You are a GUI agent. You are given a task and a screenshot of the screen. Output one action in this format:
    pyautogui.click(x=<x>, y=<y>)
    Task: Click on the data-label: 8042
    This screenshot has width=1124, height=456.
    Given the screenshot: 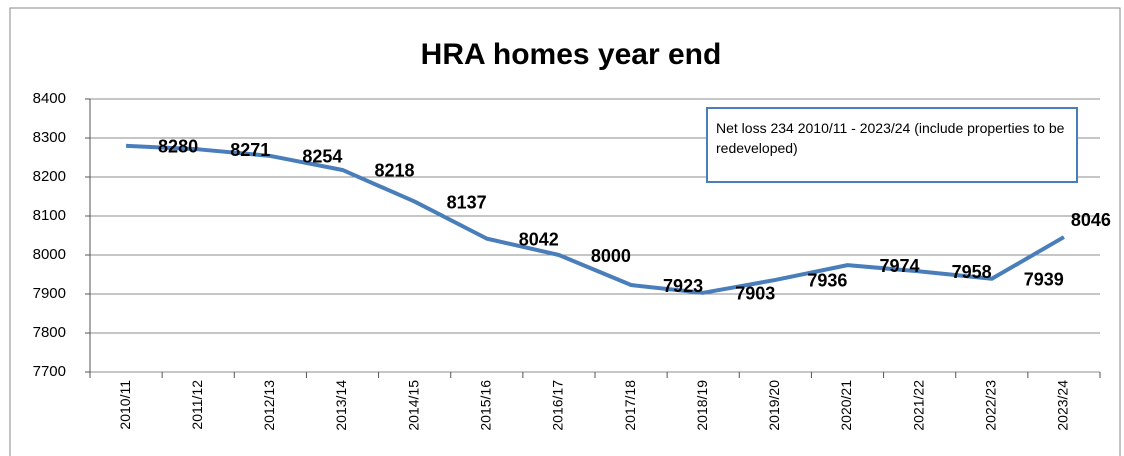 What is the action you would take?
    pyautogui.click(x=539, y=239)
    